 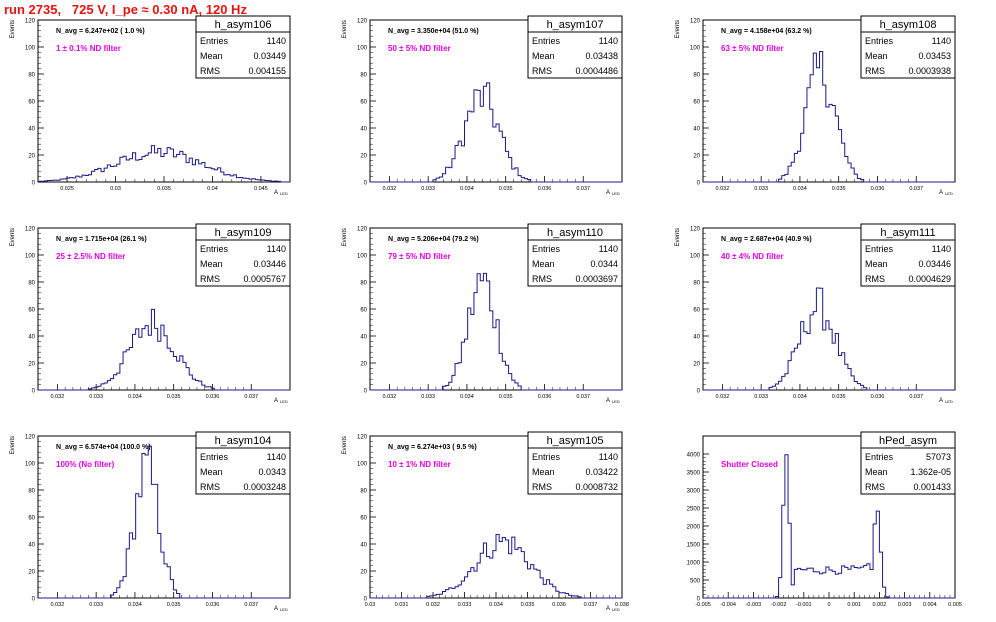 I want to click on x-tick-label: -0.002, so click(x=779, y=605).